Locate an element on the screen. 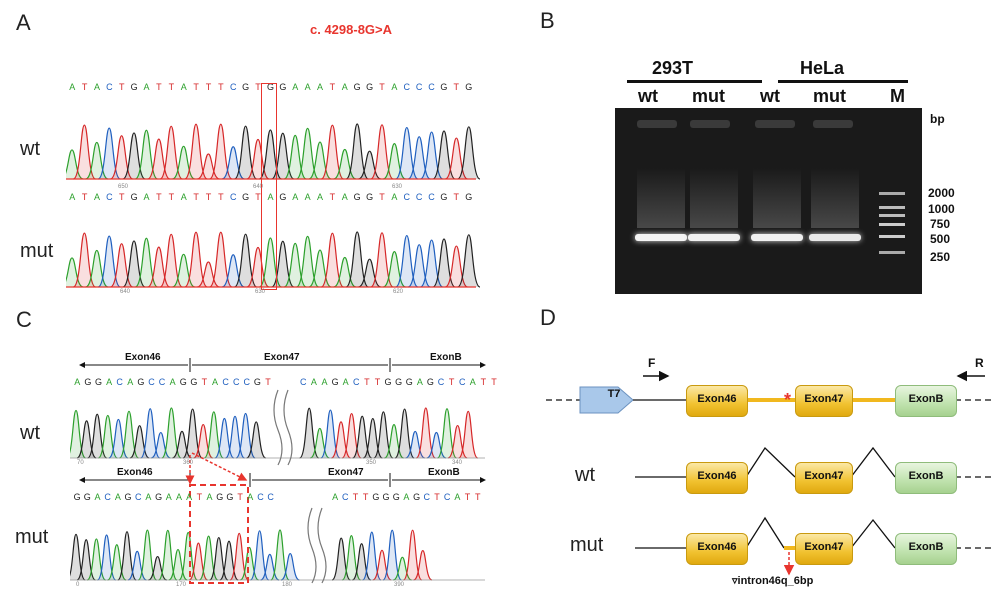 The height and width of the screenshot is (592, 1002). panel-label-c: C is located at coordinates (24, 319).